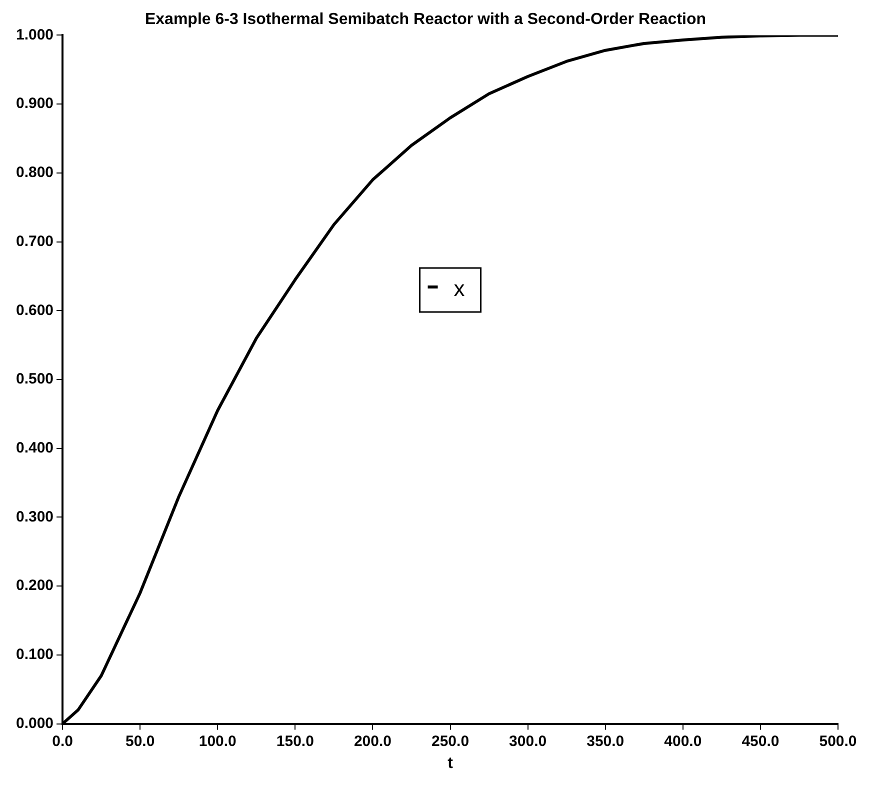 The height and width of the screenshot is (789, 891). I want to click on x-tick-label: 200.0, so click(373, 741).